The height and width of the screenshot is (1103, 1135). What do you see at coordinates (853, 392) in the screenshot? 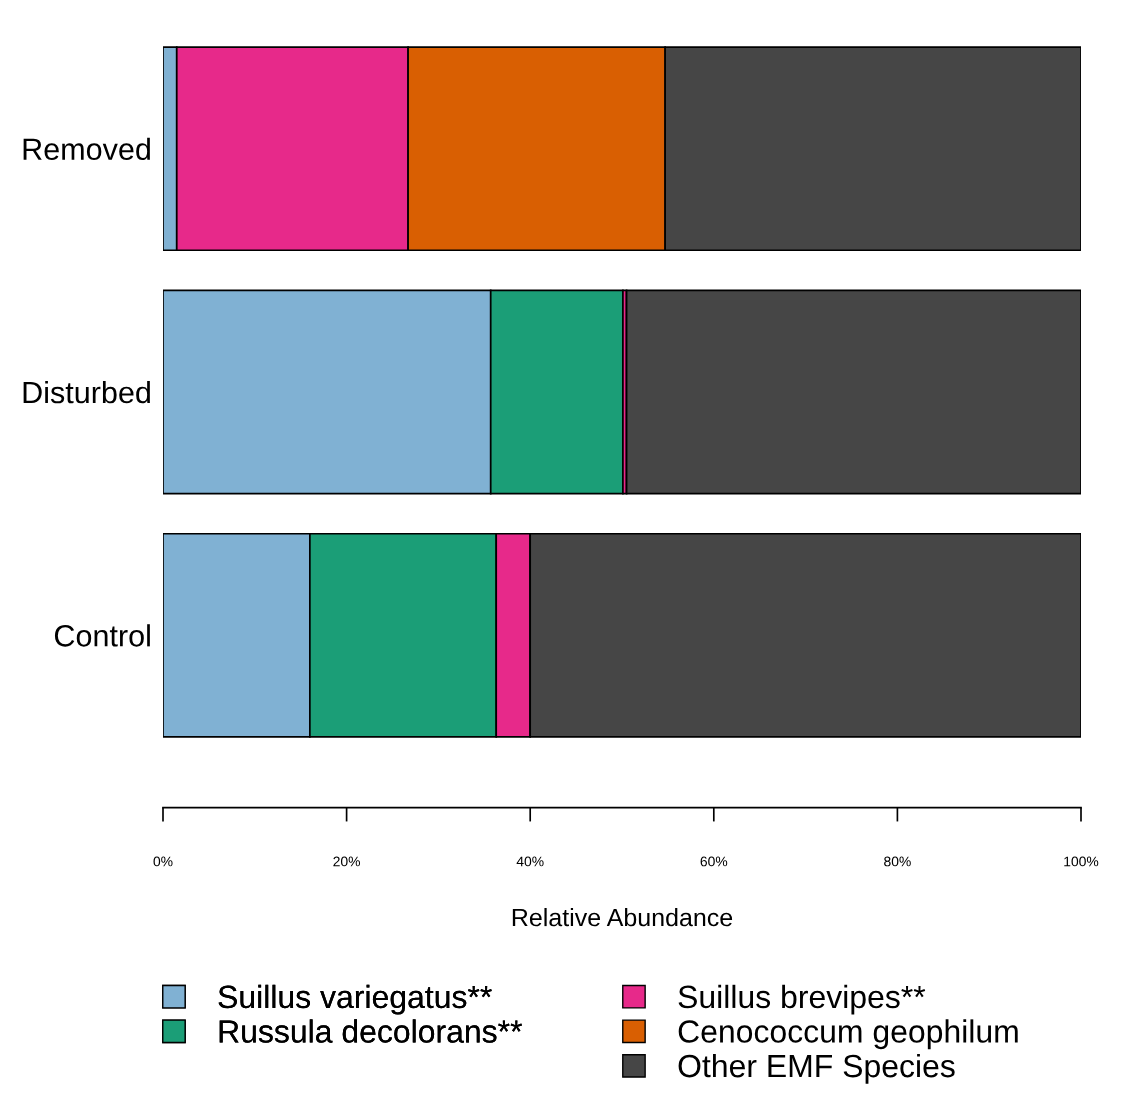
I see `bar` at bounding box center [853, 392].